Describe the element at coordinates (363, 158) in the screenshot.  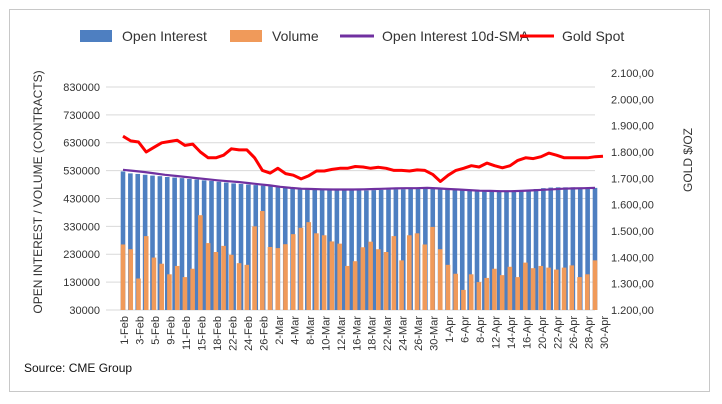
I see `gold-spot-line` at that location.